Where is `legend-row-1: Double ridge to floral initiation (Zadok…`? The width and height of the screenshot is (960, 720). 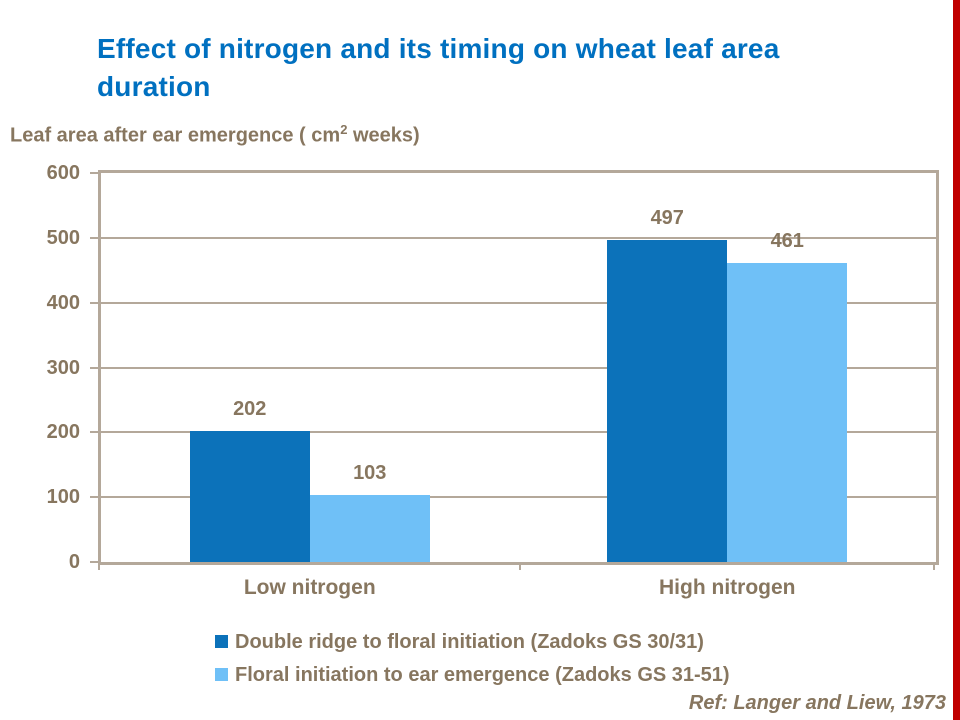 legend-row-1: Double ridge to floral initiation (Zadok… is located at coordinates (472, 642).